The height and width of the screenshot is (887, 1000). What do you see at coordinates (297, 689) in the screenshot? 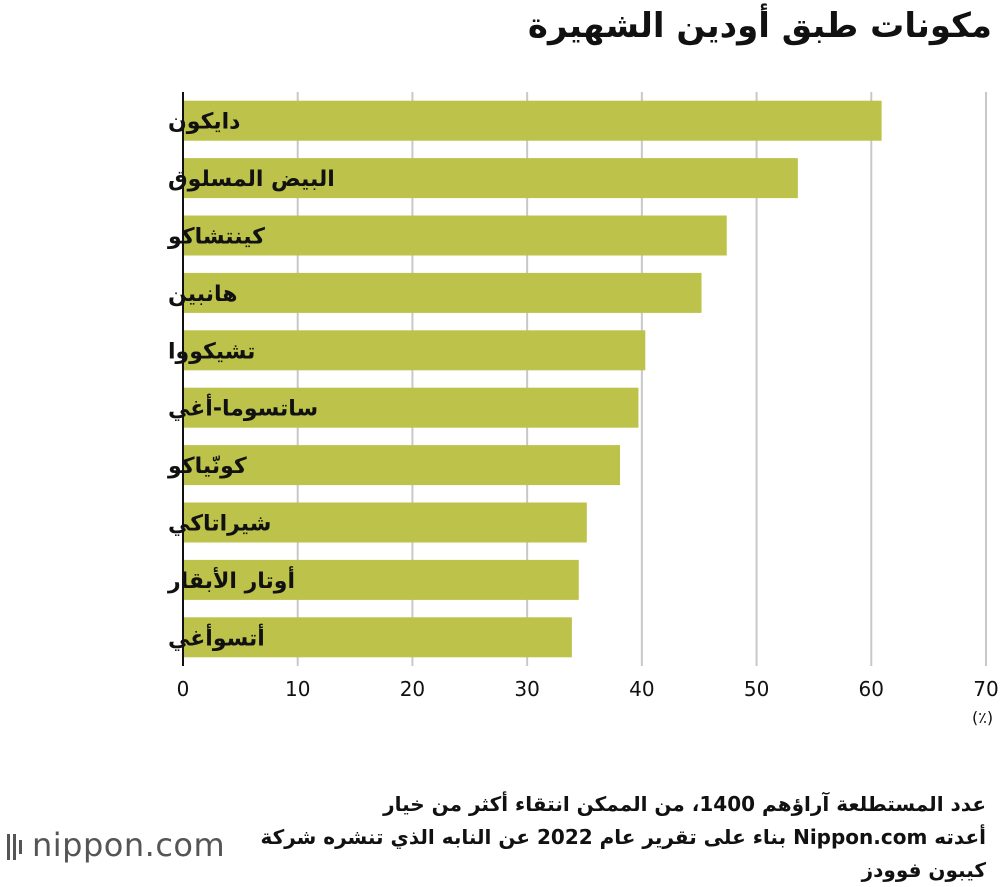
I see `x-tick-label: 10` at bounding box center [297, 689].